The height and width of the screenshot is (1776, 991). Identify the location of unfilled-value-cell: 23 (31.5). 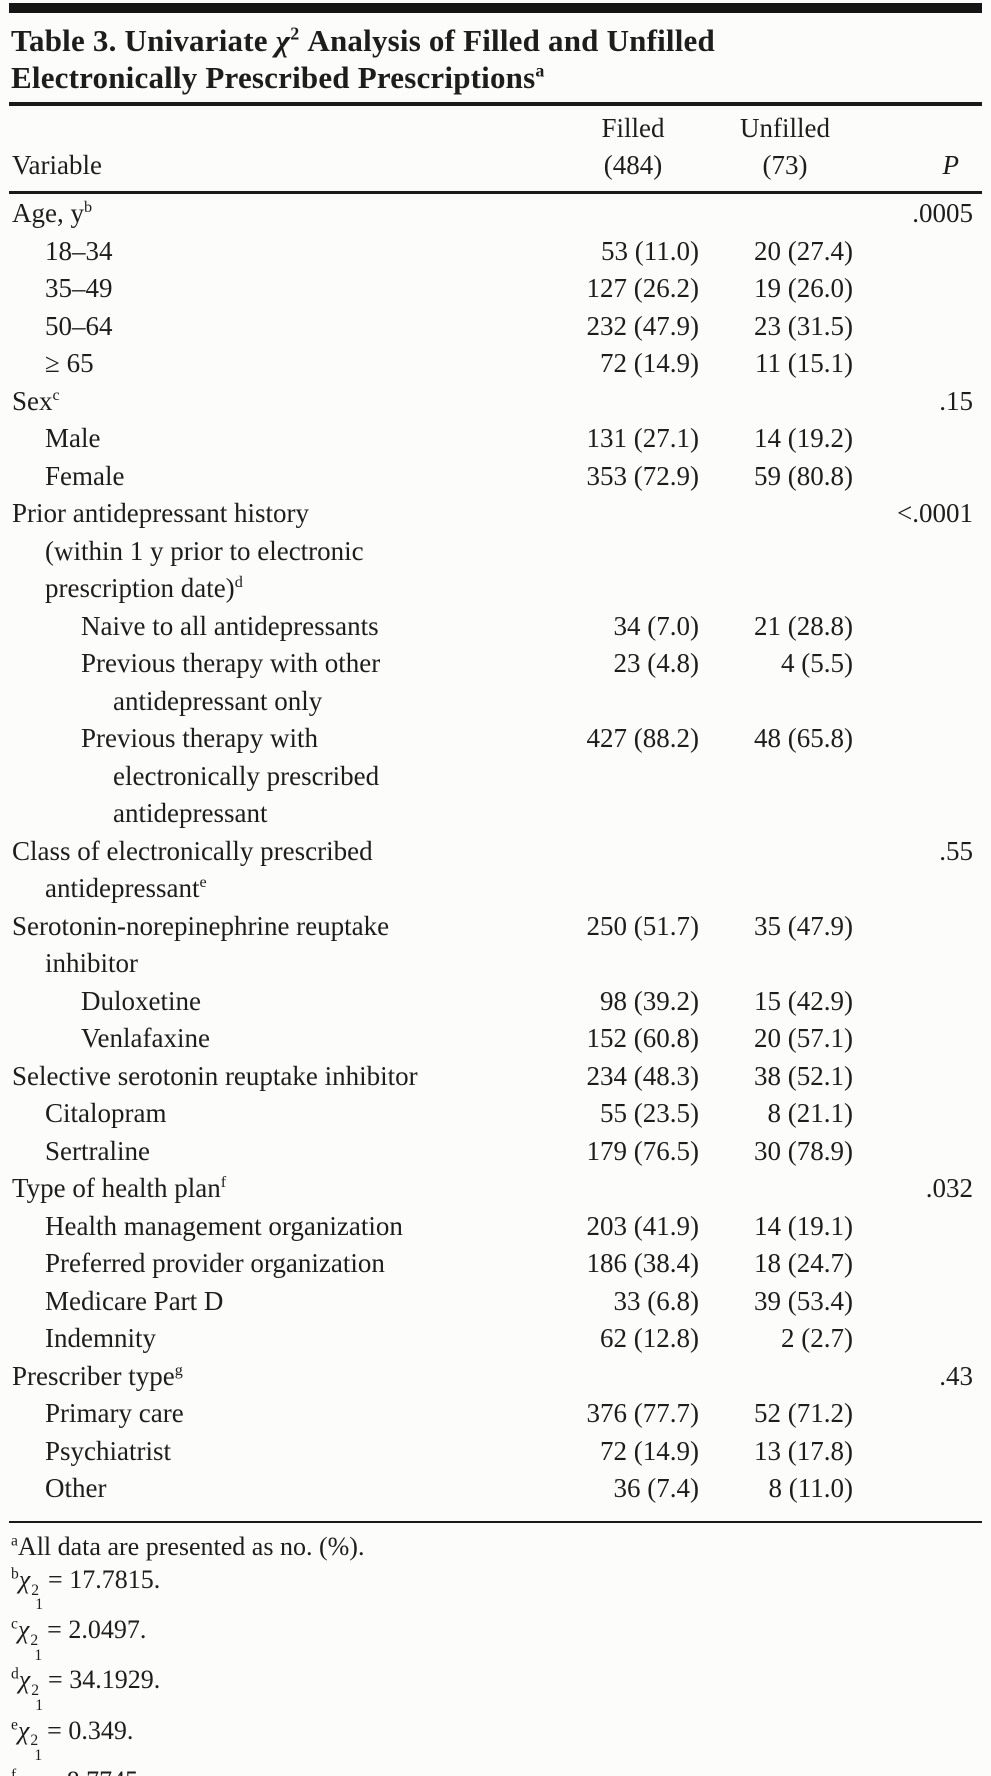
(803, 325).